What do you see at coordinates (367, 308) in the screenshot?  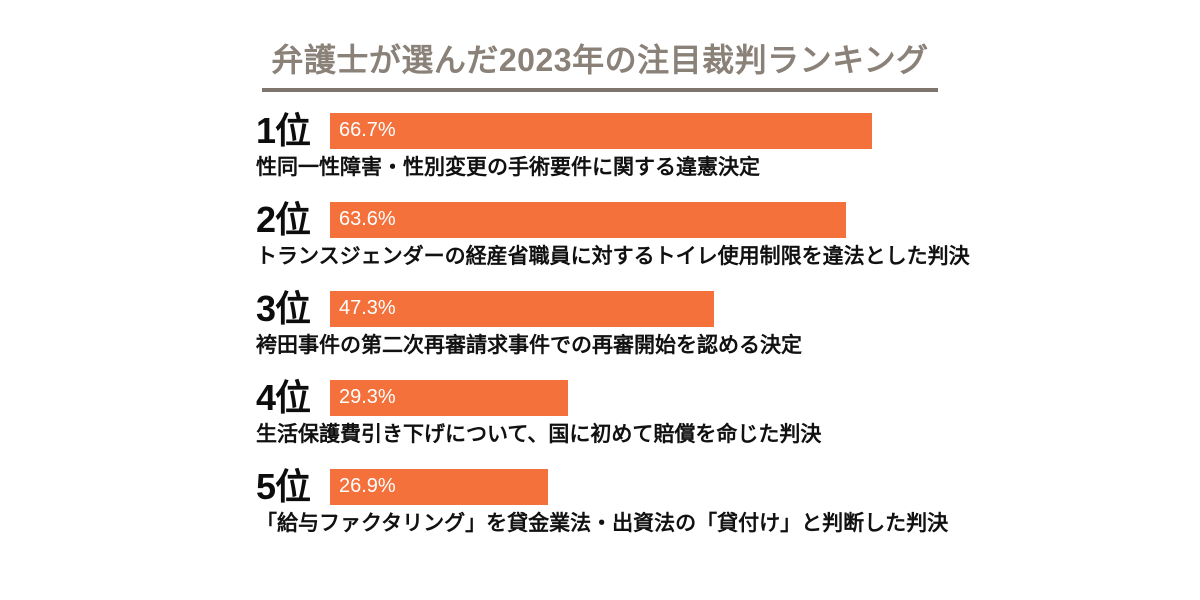 I see `percent-label-3: 47.3%` at bounding box center [367, 308].